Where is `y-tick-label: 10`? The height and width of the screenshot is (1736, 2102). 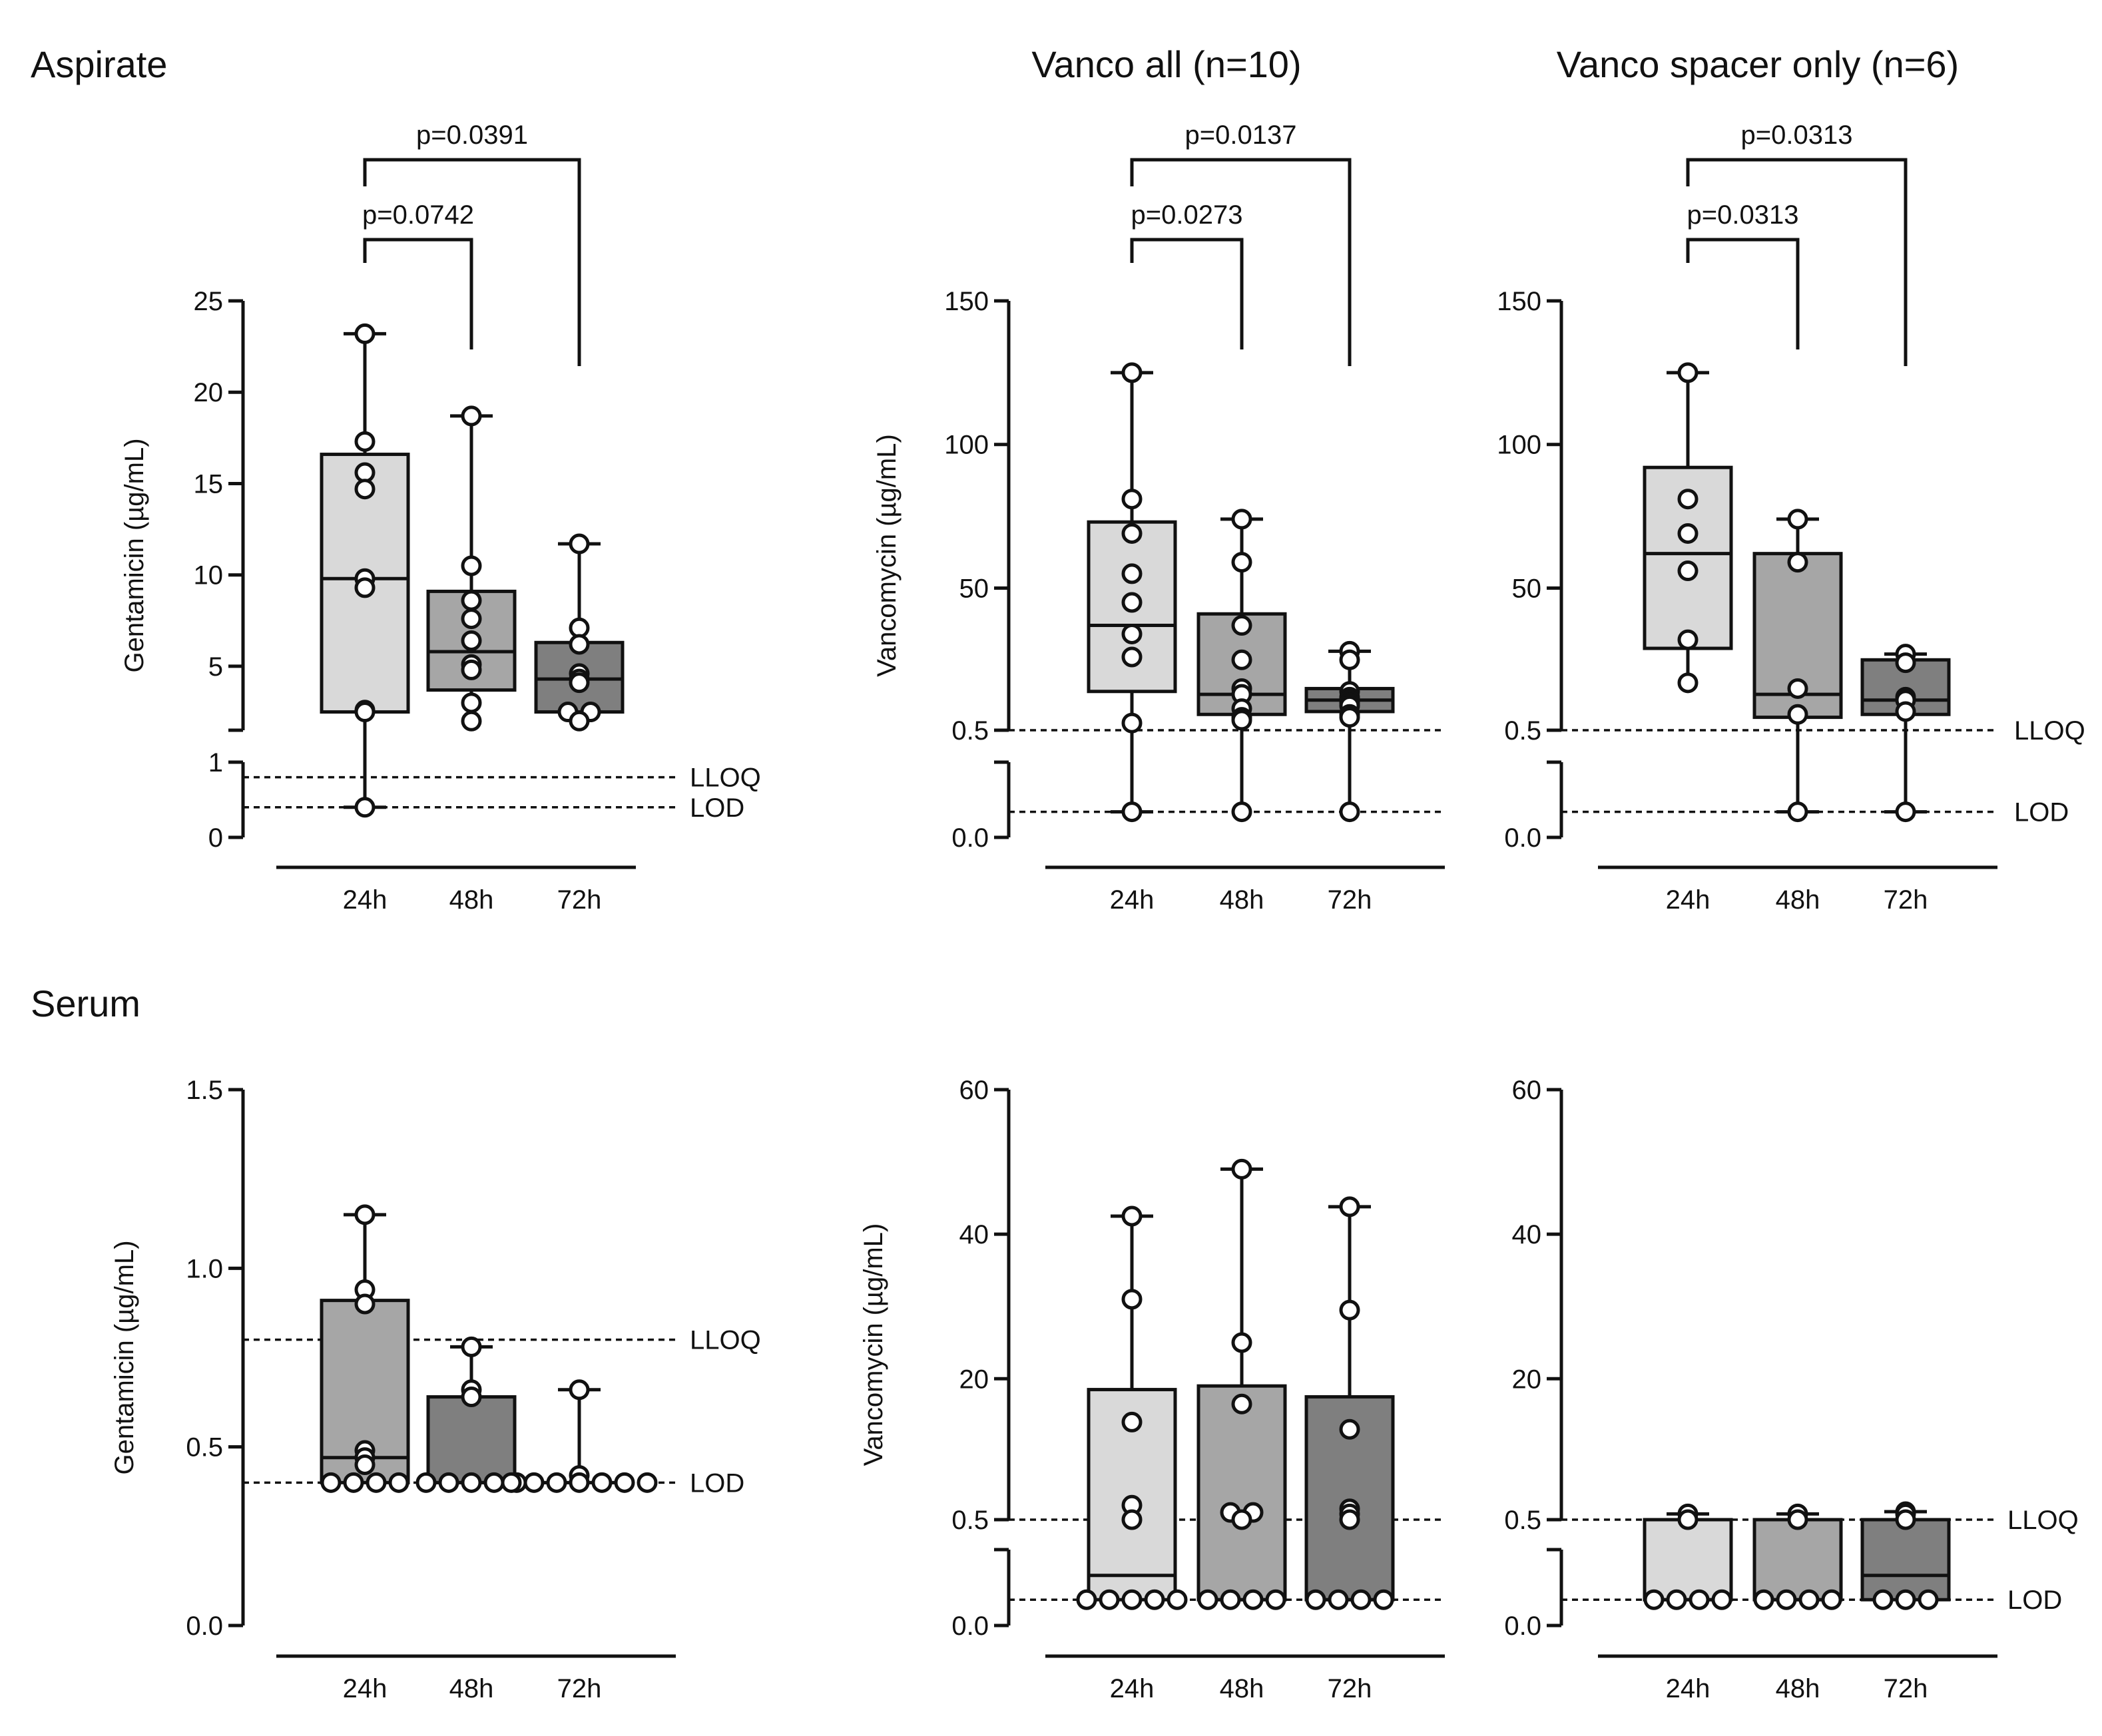 y-tick-label: 10 is located at coordinates (209, 575).